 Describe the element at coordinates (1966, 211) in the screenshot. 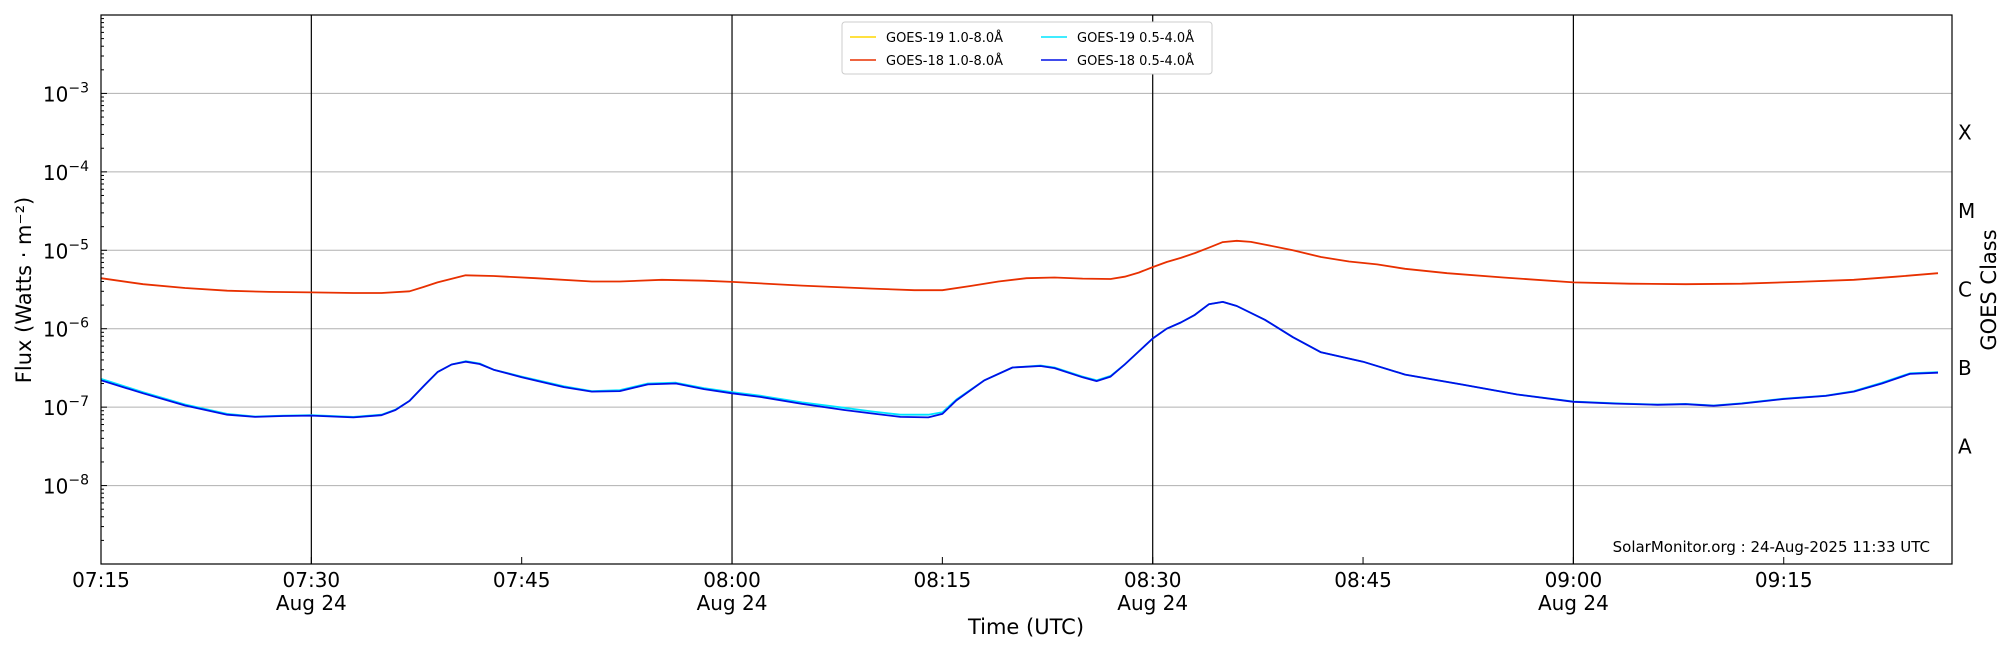

I see `goes-class-label: M` at that location.